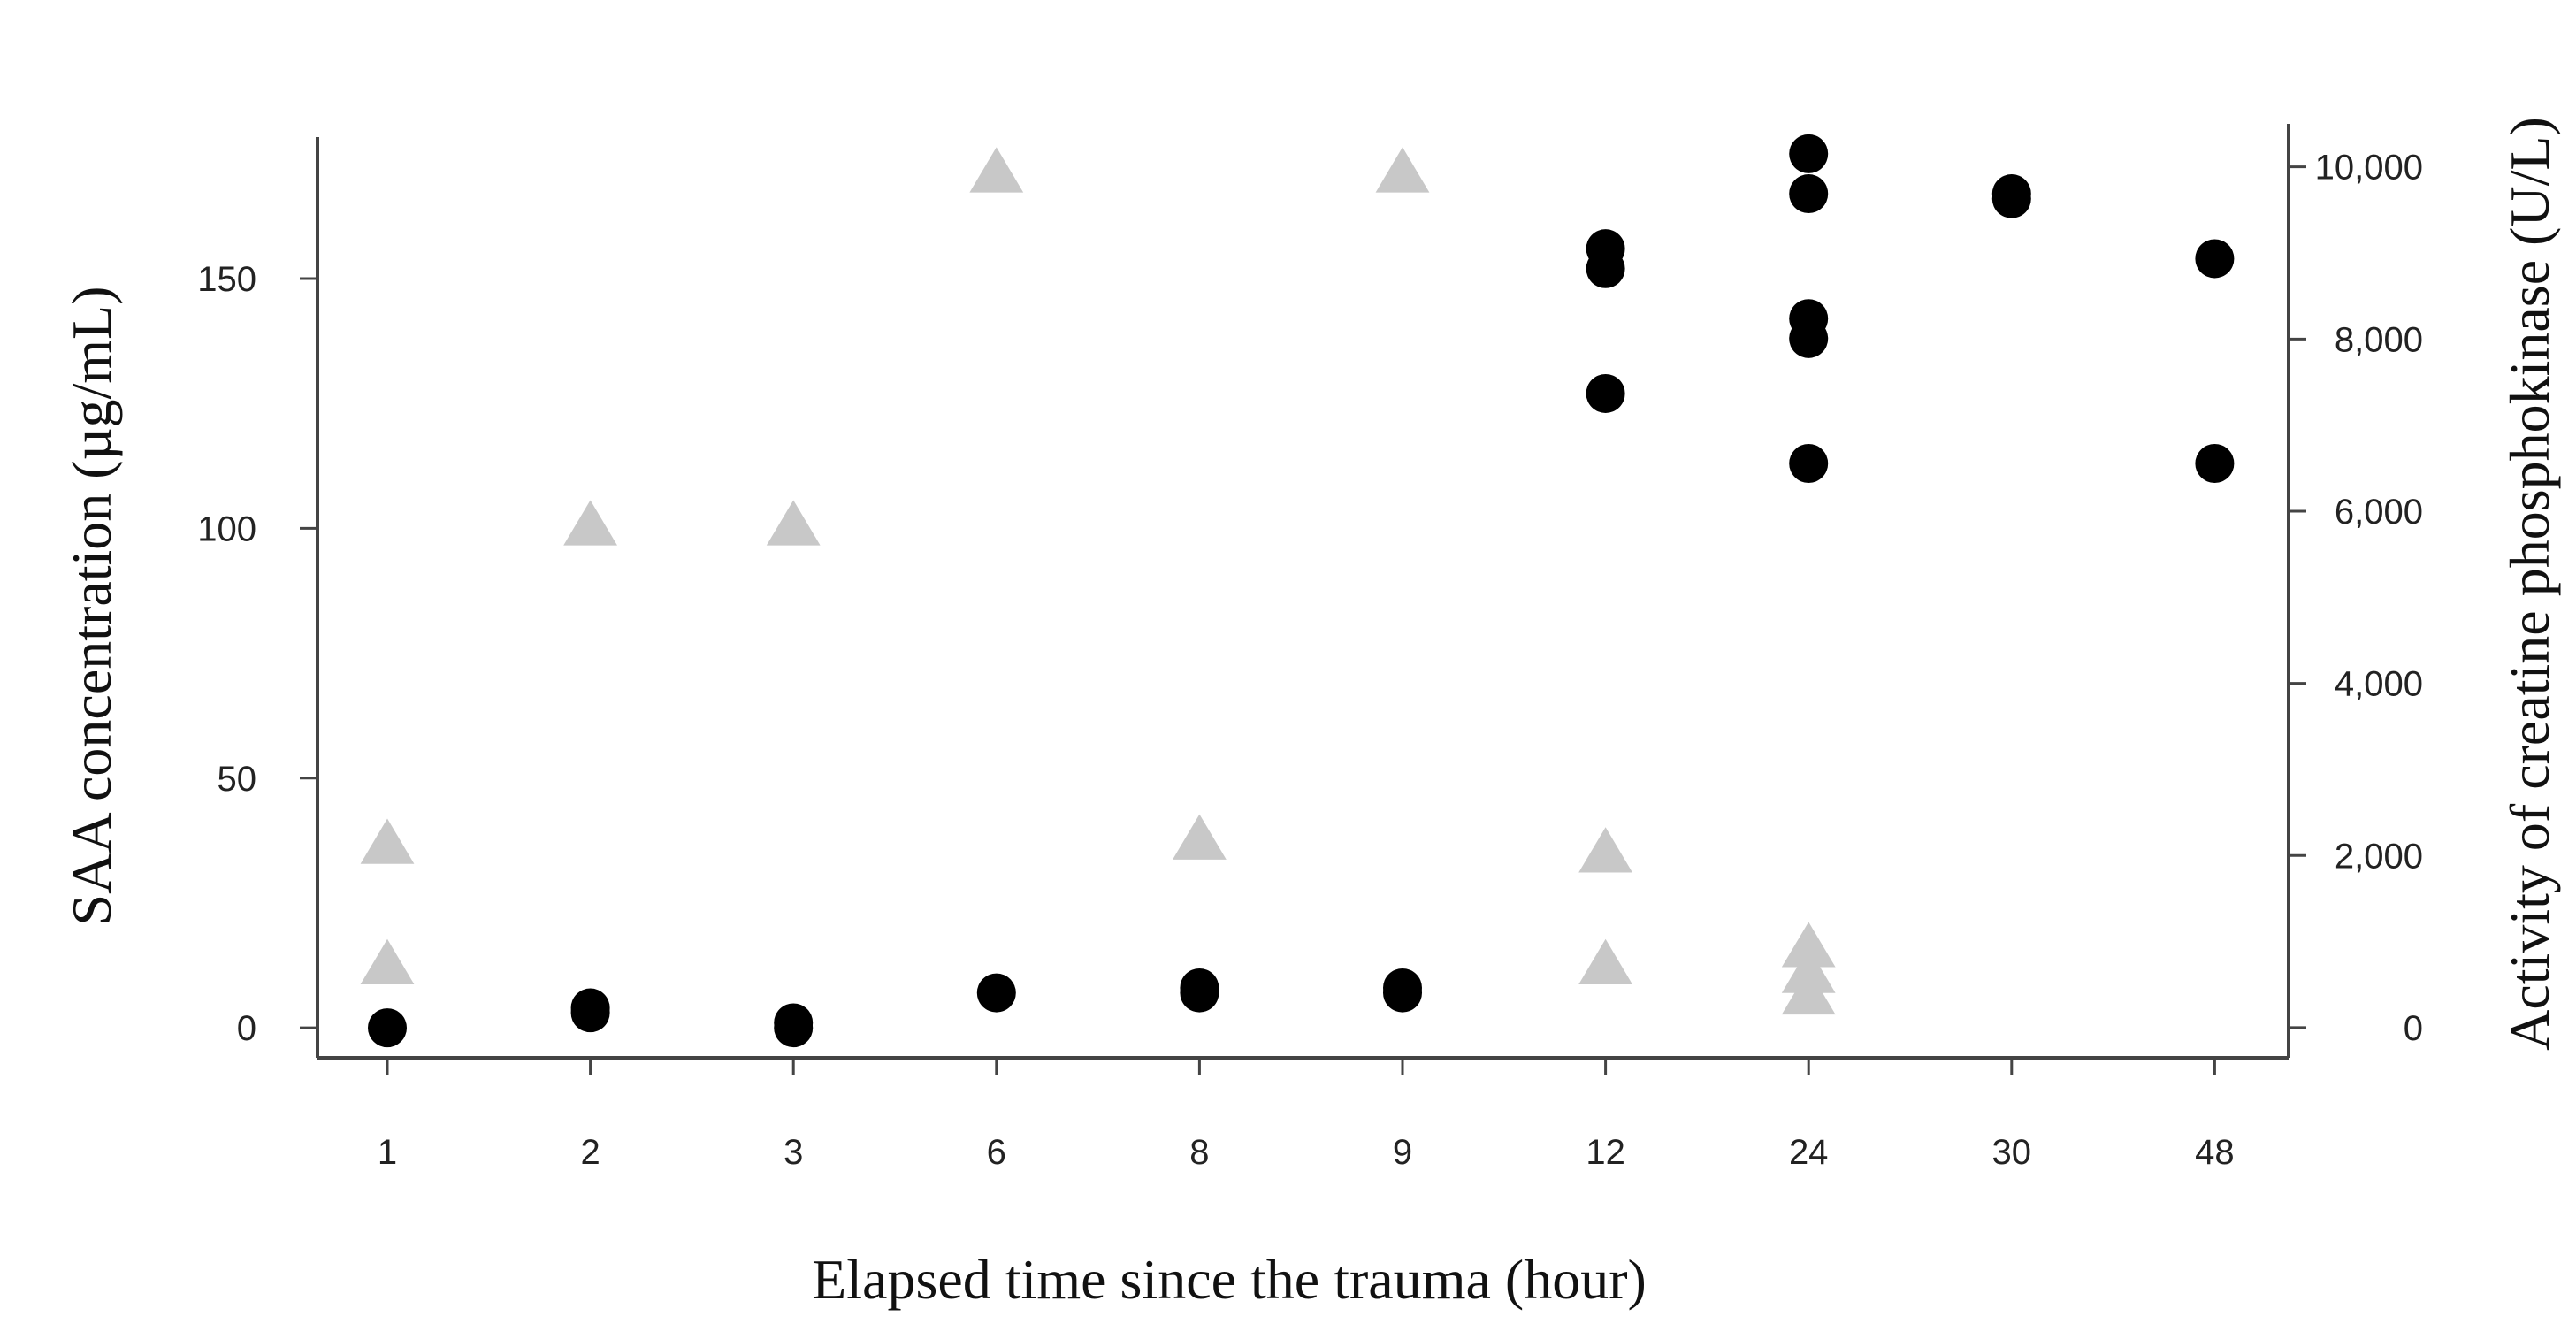 This screenshot has height=1324, width=2576. I want to click on left-axis-title: SAA concentration (µg/mL), so click(92, 606).